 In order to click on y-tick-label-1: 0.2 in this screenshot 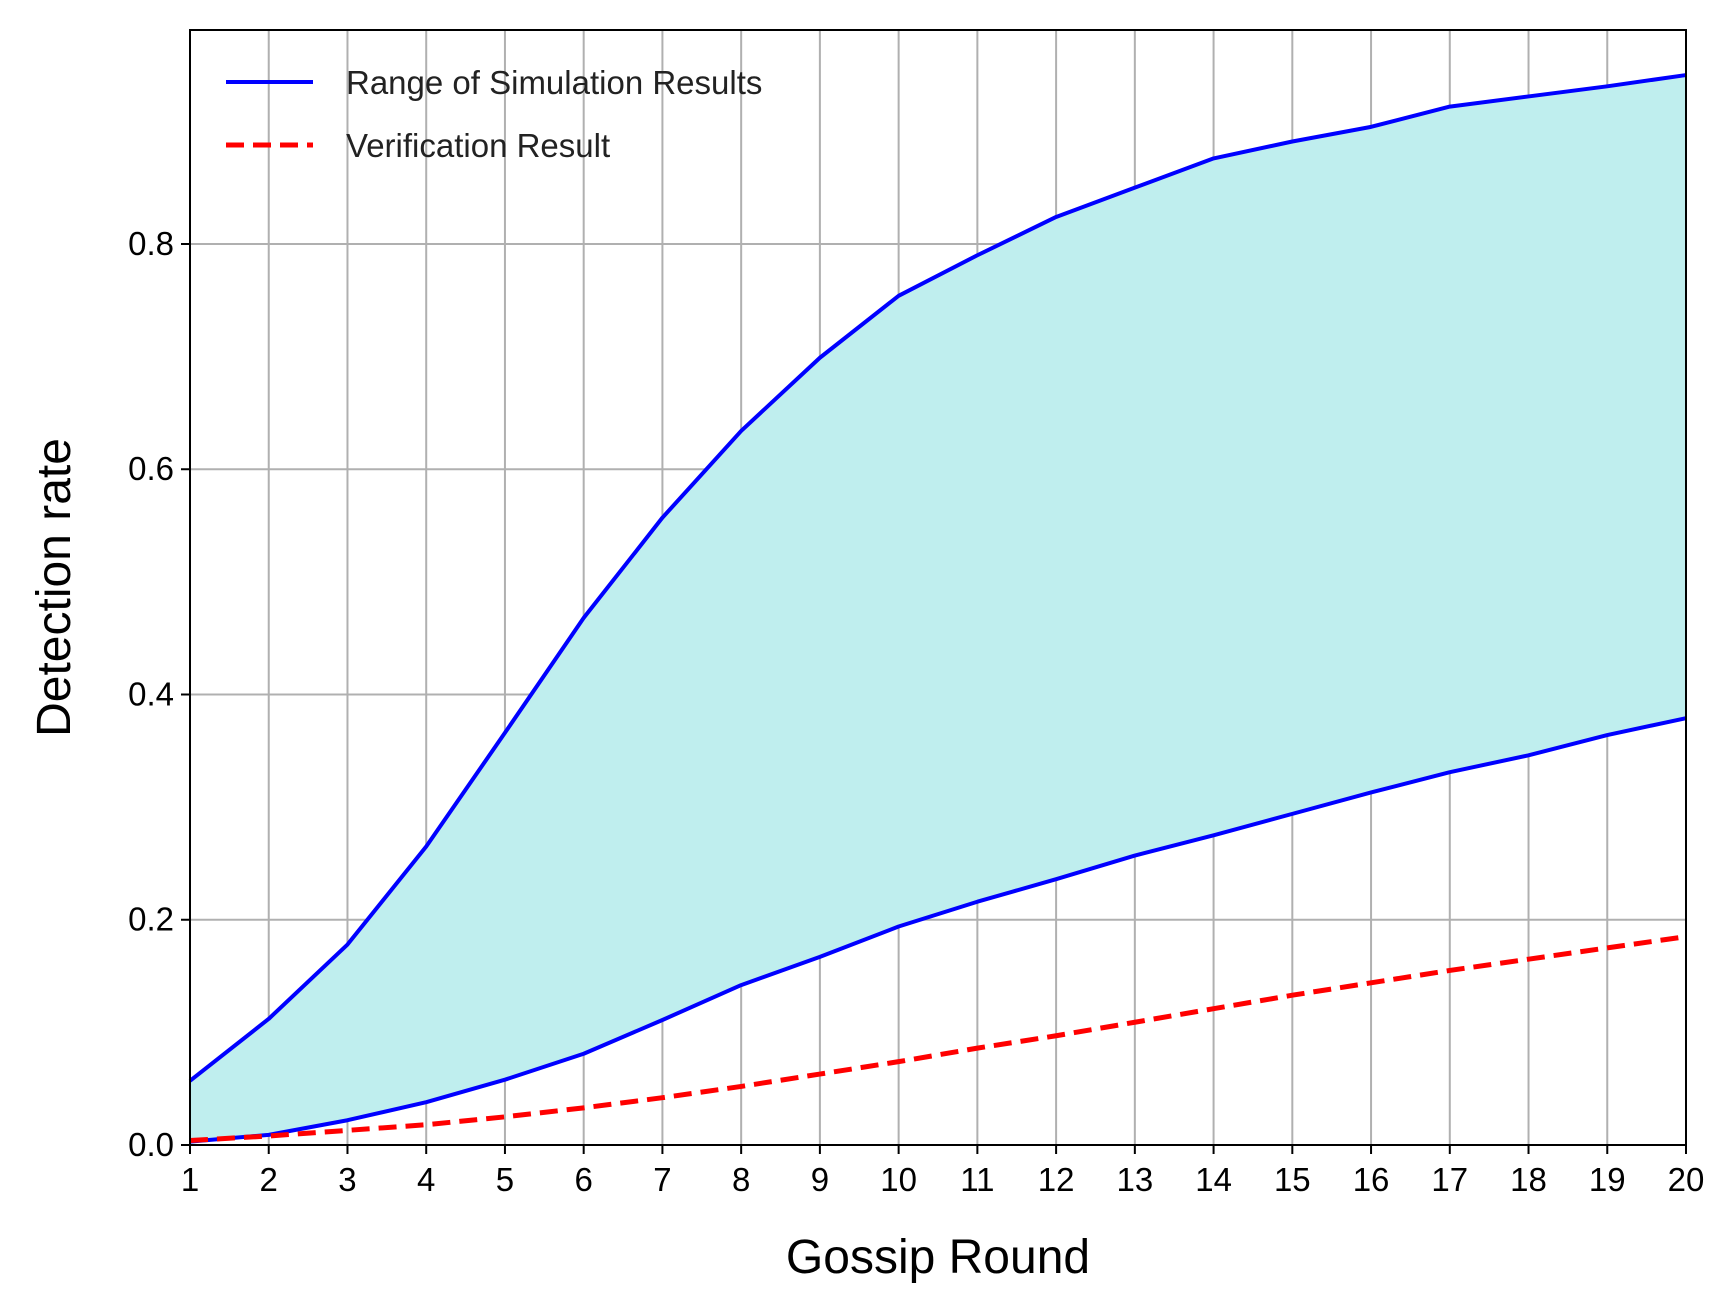, I will do `click(151, 919)`.